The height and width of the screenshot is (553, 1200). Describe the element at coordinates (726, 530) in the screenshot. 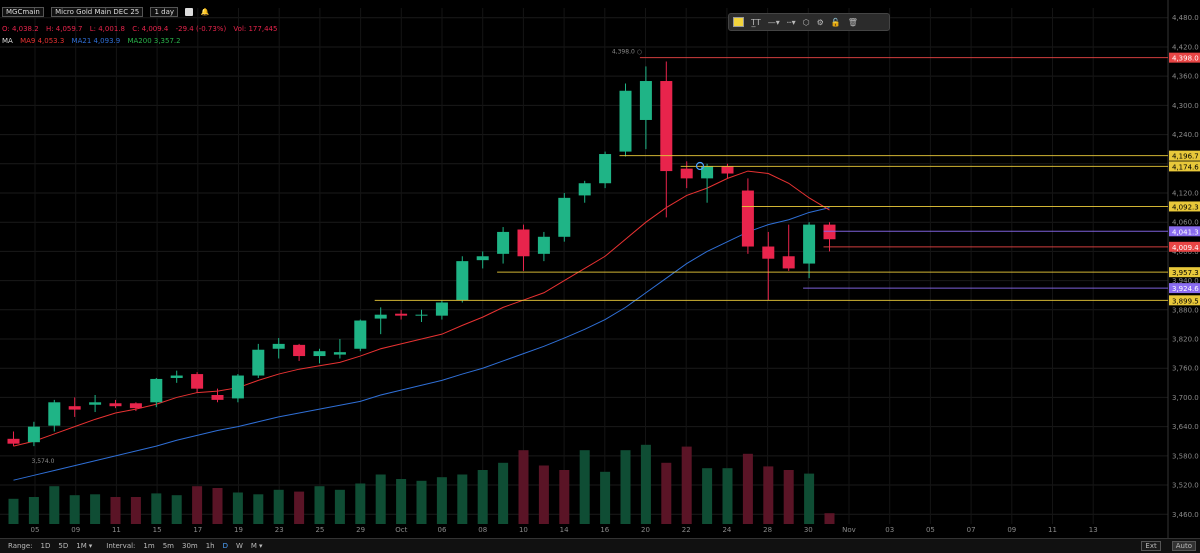

I see `x-tick-label: 24` at that location.